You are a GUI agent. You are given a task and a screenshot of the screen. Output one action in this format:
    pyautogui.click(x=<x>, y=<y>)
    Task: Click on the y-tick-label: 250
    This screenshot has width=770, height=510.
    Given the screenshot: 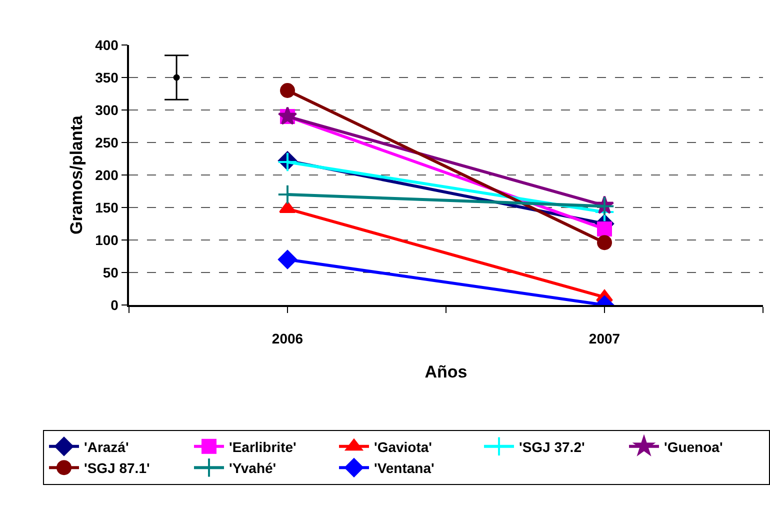 What is the action you would take?
    pyautogui.click(x=107, y=142)
    